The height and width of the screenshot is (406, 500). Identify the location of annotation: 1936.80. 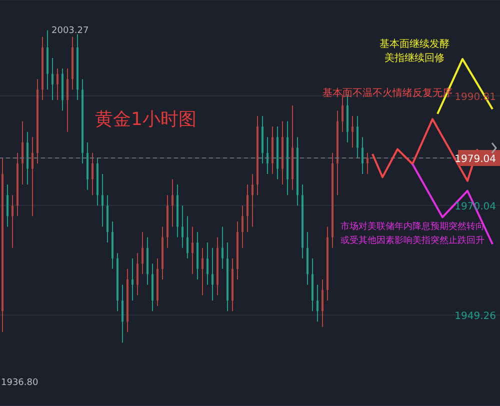
(19, 383).